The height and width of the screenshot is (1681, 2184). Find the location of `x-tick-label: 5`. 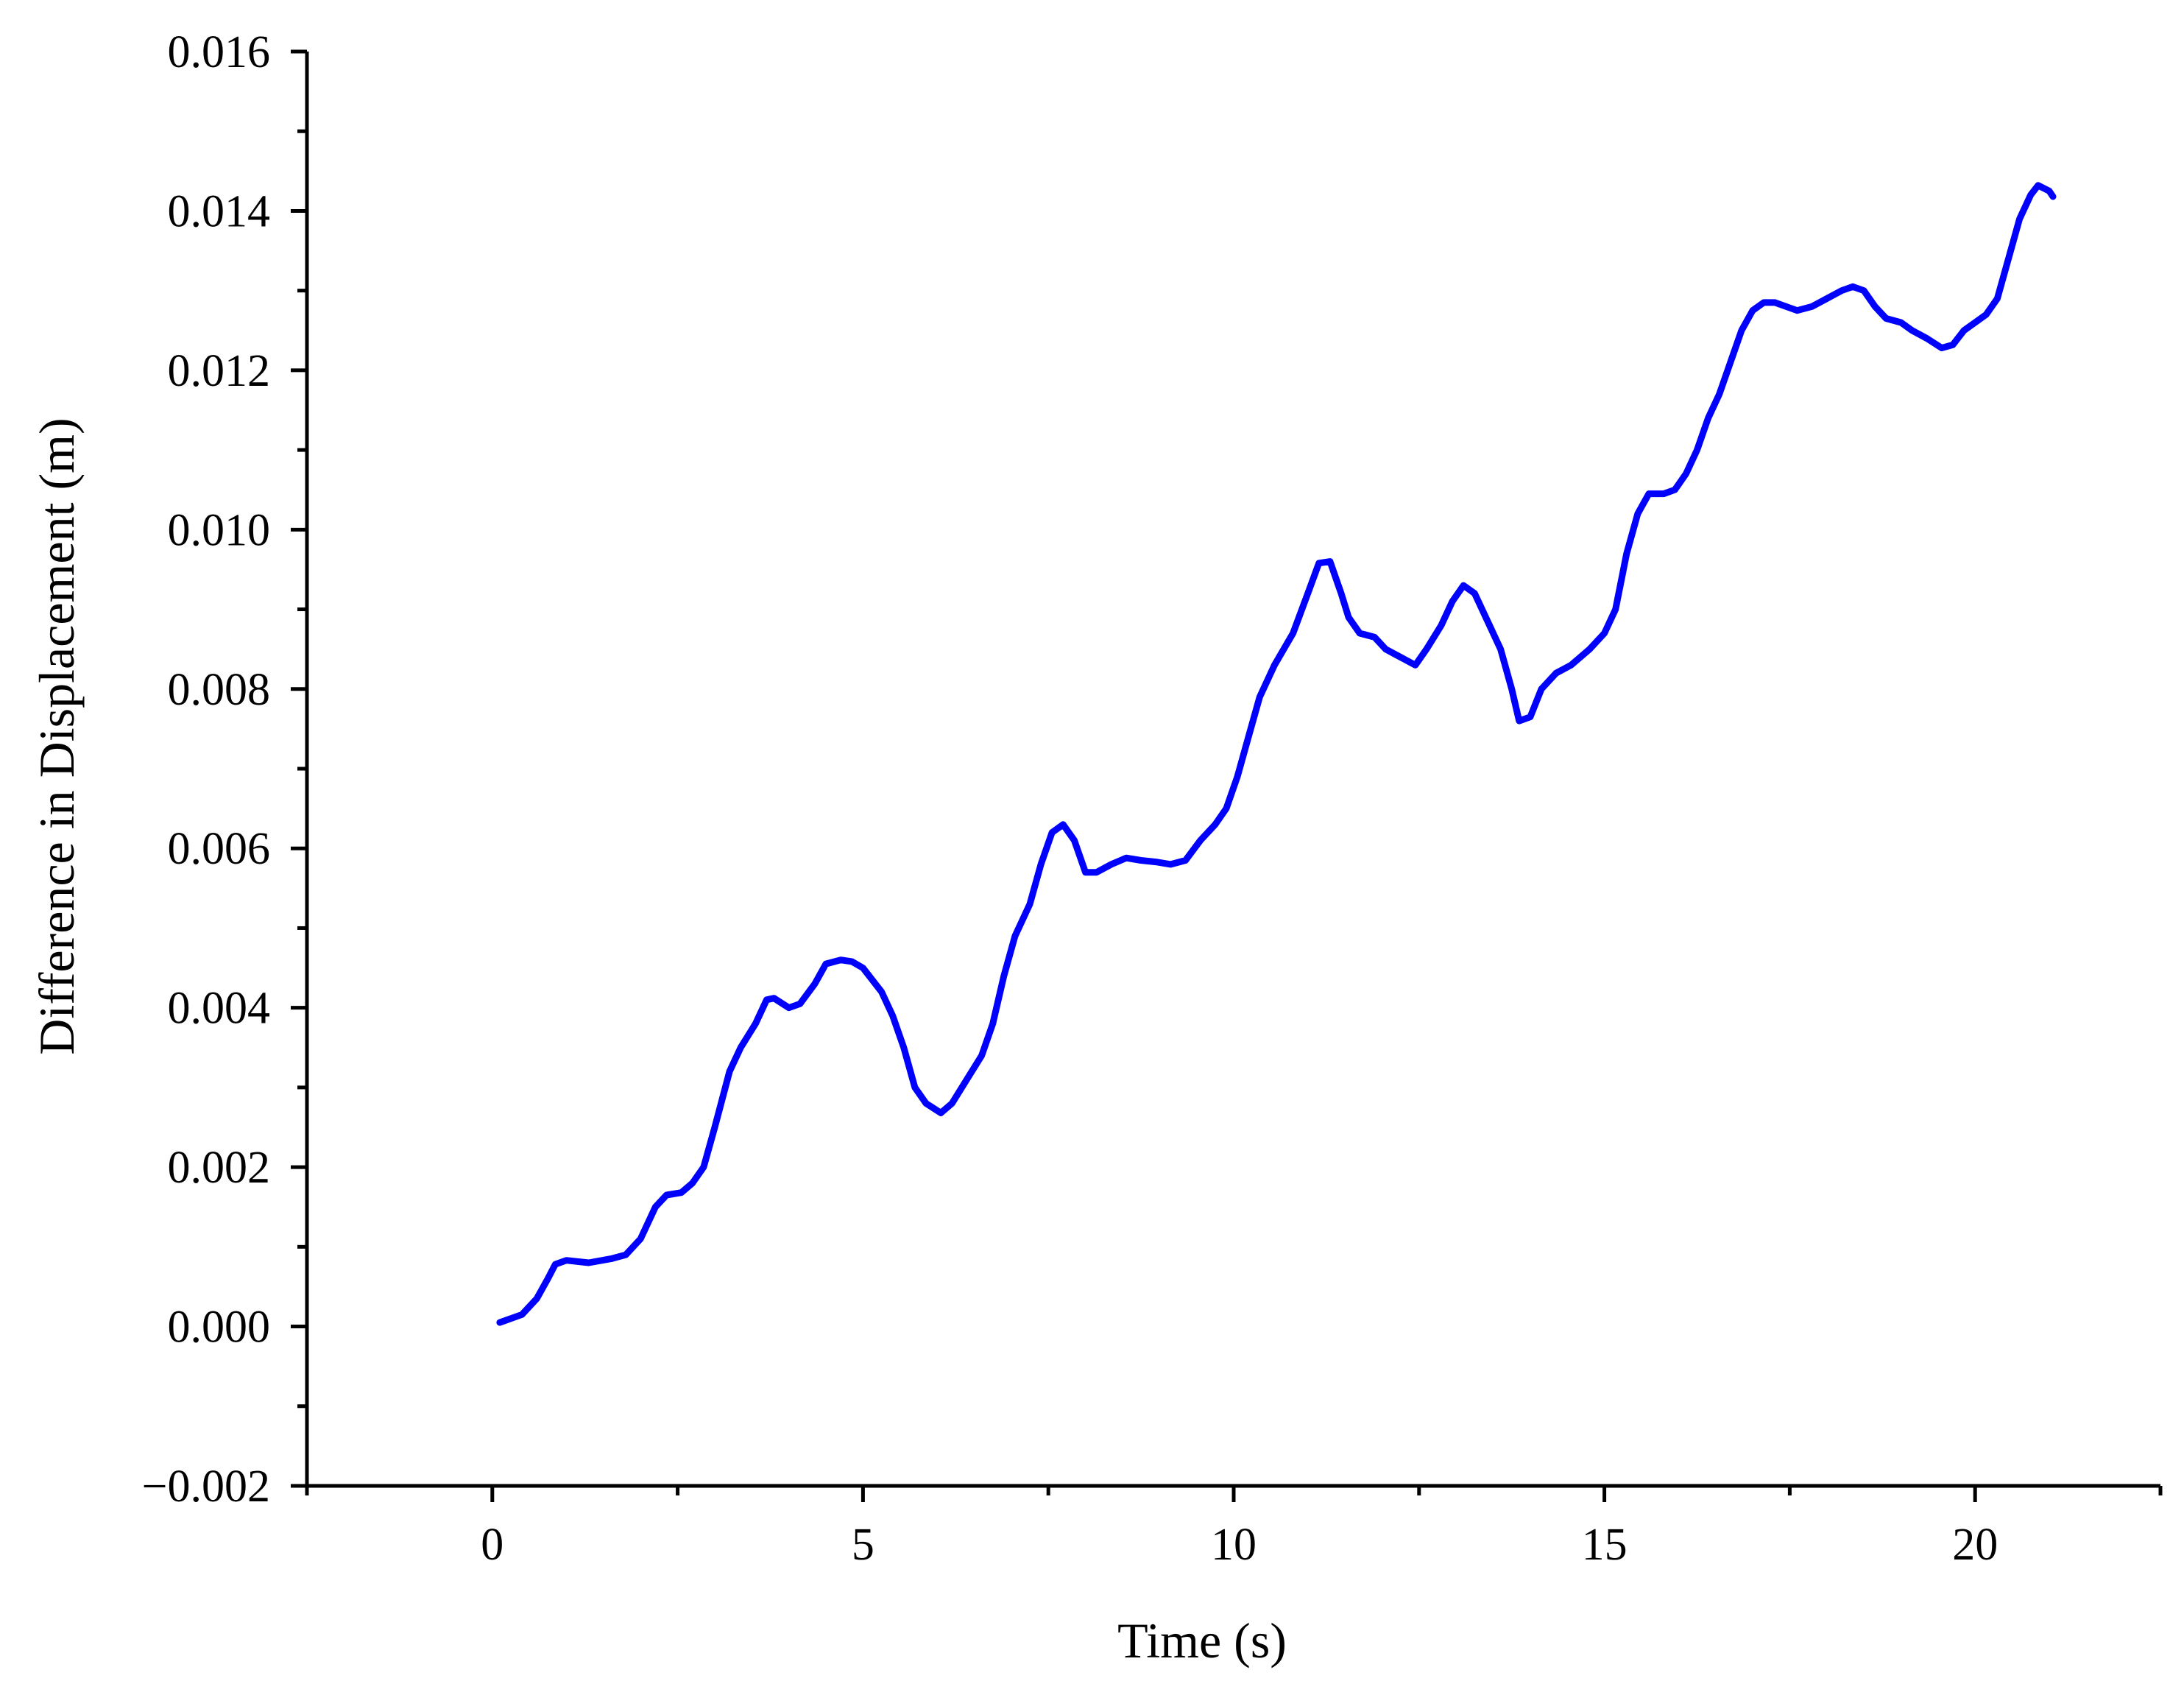

x-tick-label: 5 is located at coordinates (863, 1545).